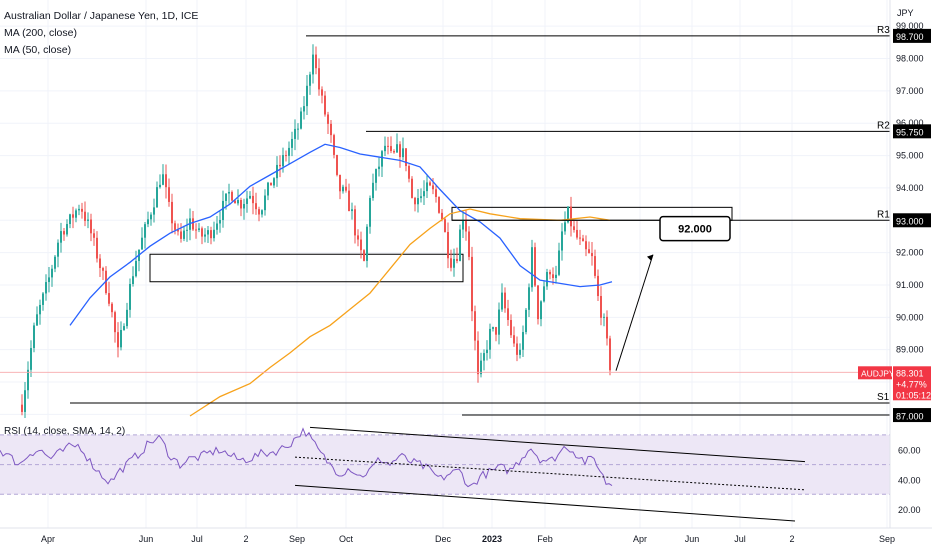 Image resolution: width=932 pixels, height=555 pixels. Describe the element at coordinates (910, 132) in the screenshot. I see `level-badge-text-r2: 95.750` at that location.